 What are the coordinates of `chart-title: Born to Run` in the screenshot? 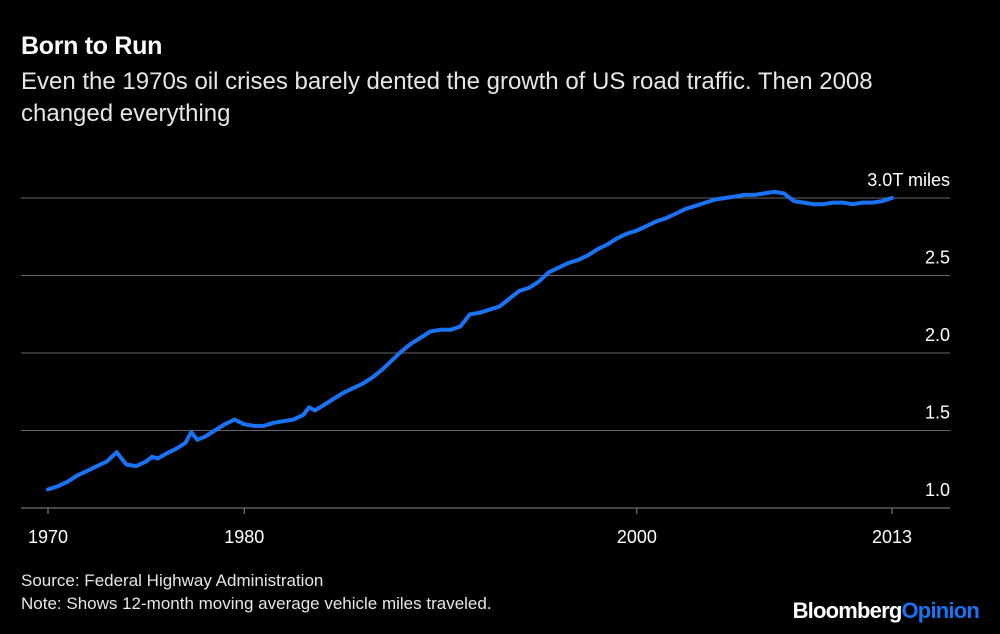 It's located at (92, 46).